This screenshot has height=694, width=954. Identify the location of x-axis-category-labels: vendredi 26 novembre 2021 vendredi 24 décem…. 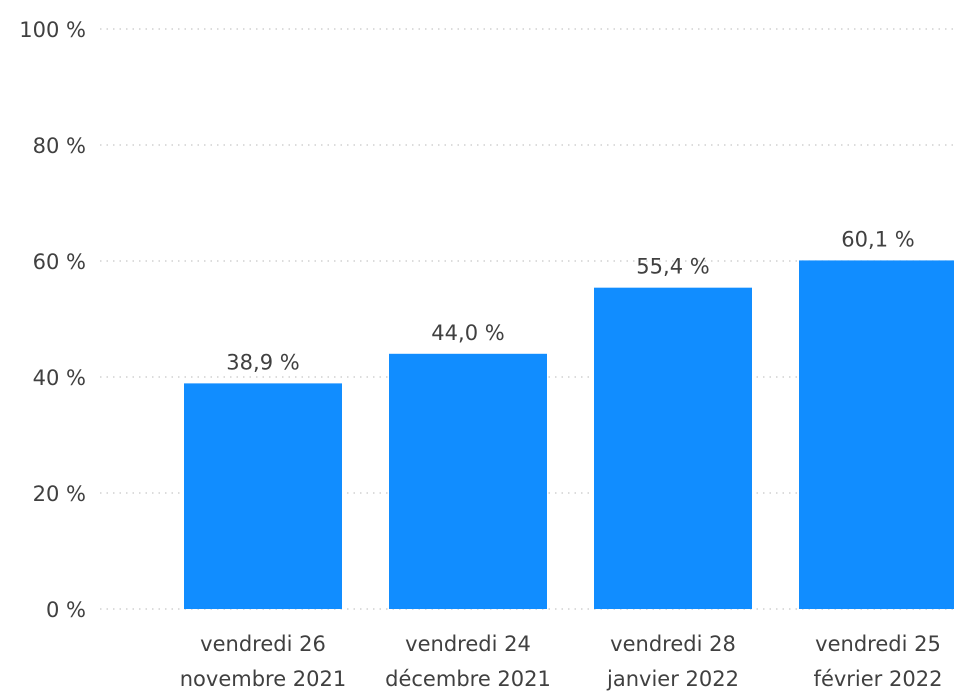
(561, 661).